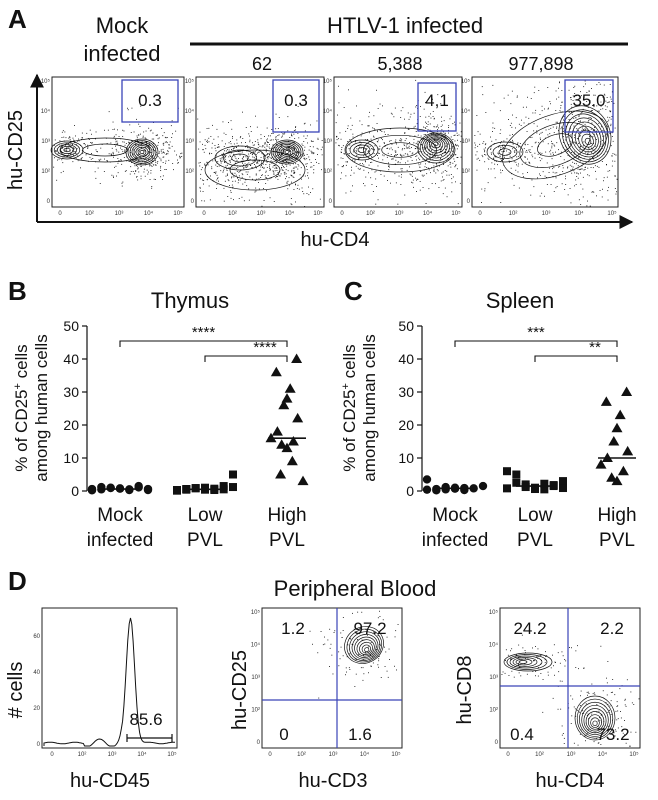 The width and height of the screenshot is (658, 800). I want to click on series-square, so click(535, 480).